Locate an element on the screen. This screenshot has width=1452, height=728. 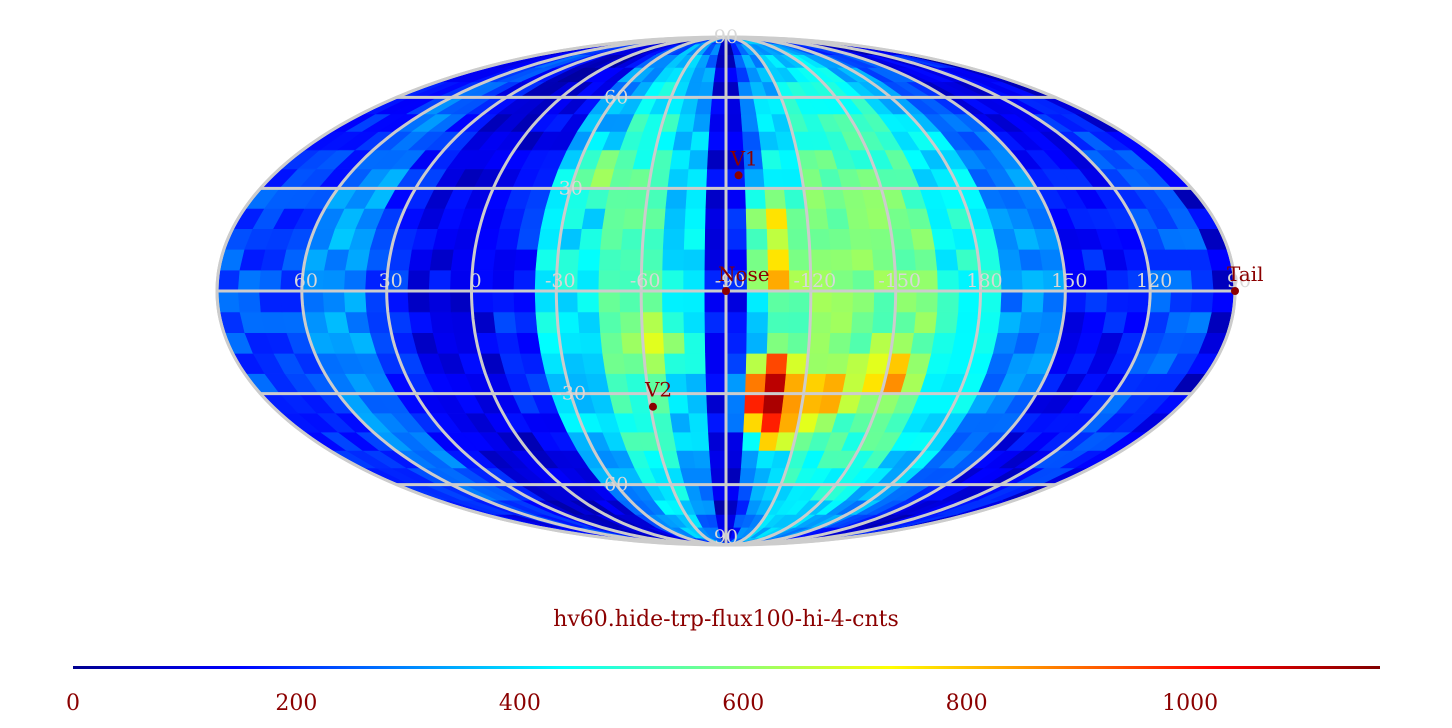
colorbar-tick-label: 0 is located at coordinates (73, 703).